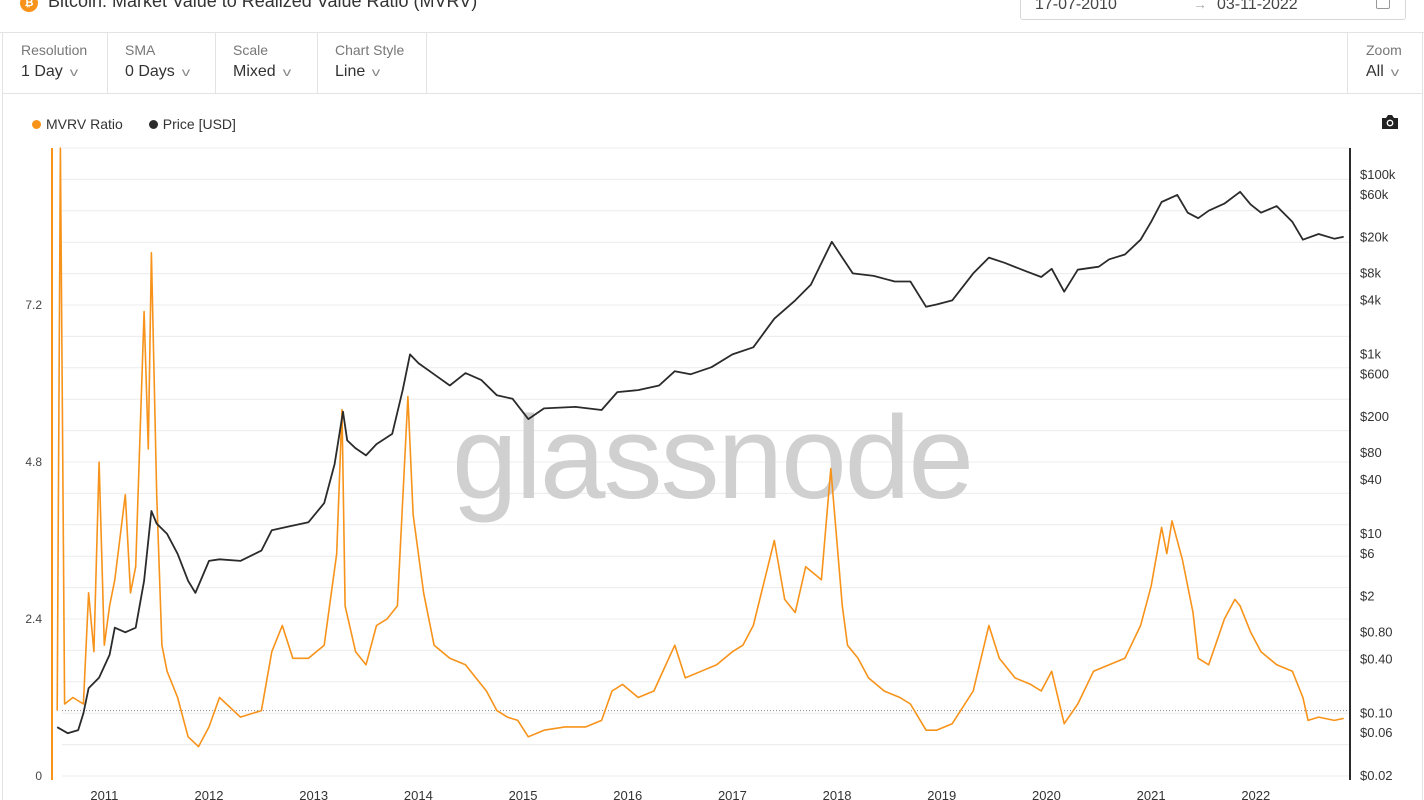  I want to click on legend-label-price: Price [USD], so click(199, 124).